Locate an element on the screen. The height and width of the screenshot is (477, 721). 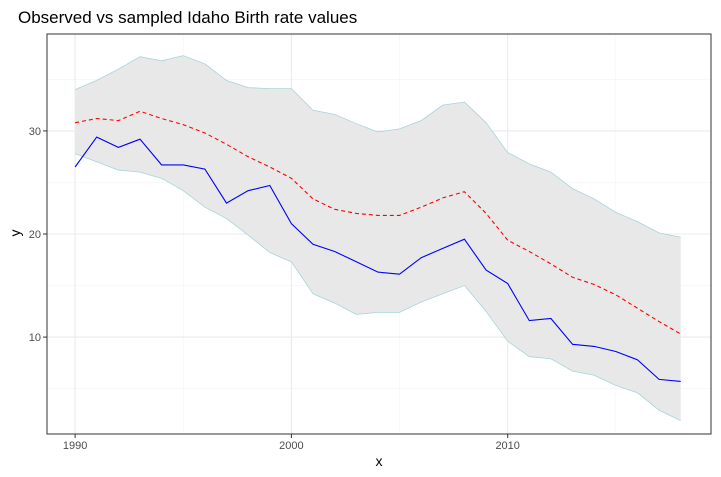
y-tick-label: 20 is located at coordinates (35, 235).